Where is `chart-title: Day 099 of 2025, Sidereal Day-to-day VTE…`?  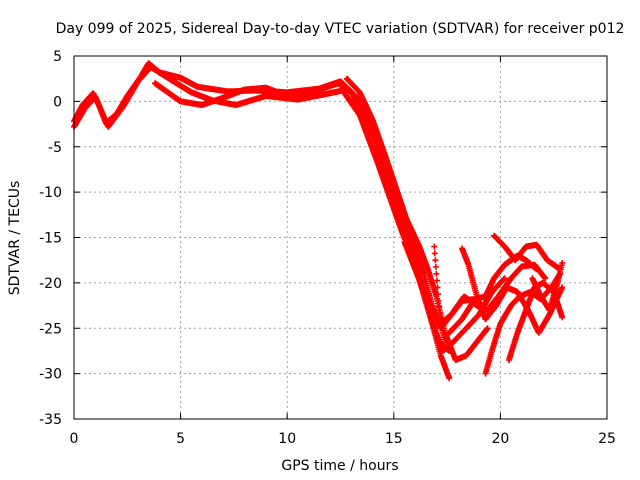 chart-title: Day 099 of 2025, Sidereal Day-to-day VTE… is located at coordinates (340, 29).